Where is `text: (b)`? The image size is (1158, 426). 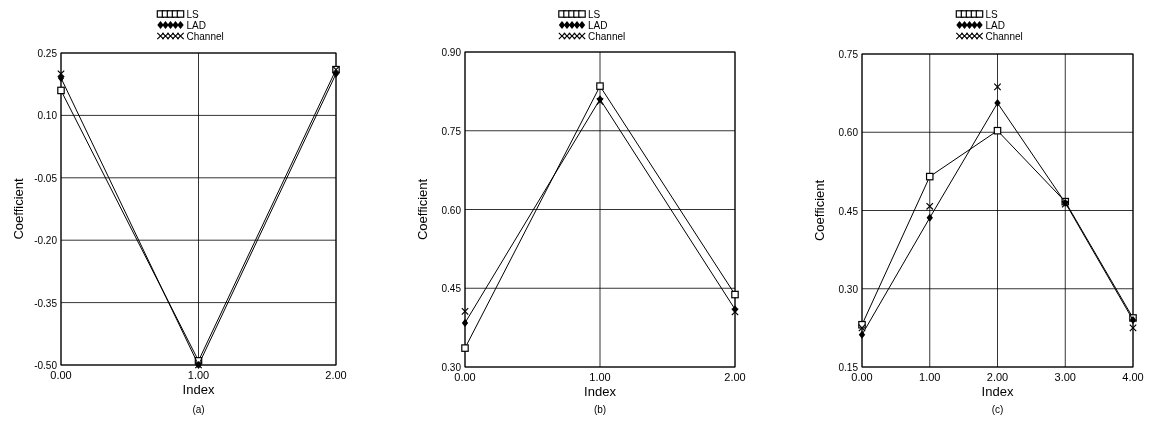
text: (b) is located at coordinates (600, 409).